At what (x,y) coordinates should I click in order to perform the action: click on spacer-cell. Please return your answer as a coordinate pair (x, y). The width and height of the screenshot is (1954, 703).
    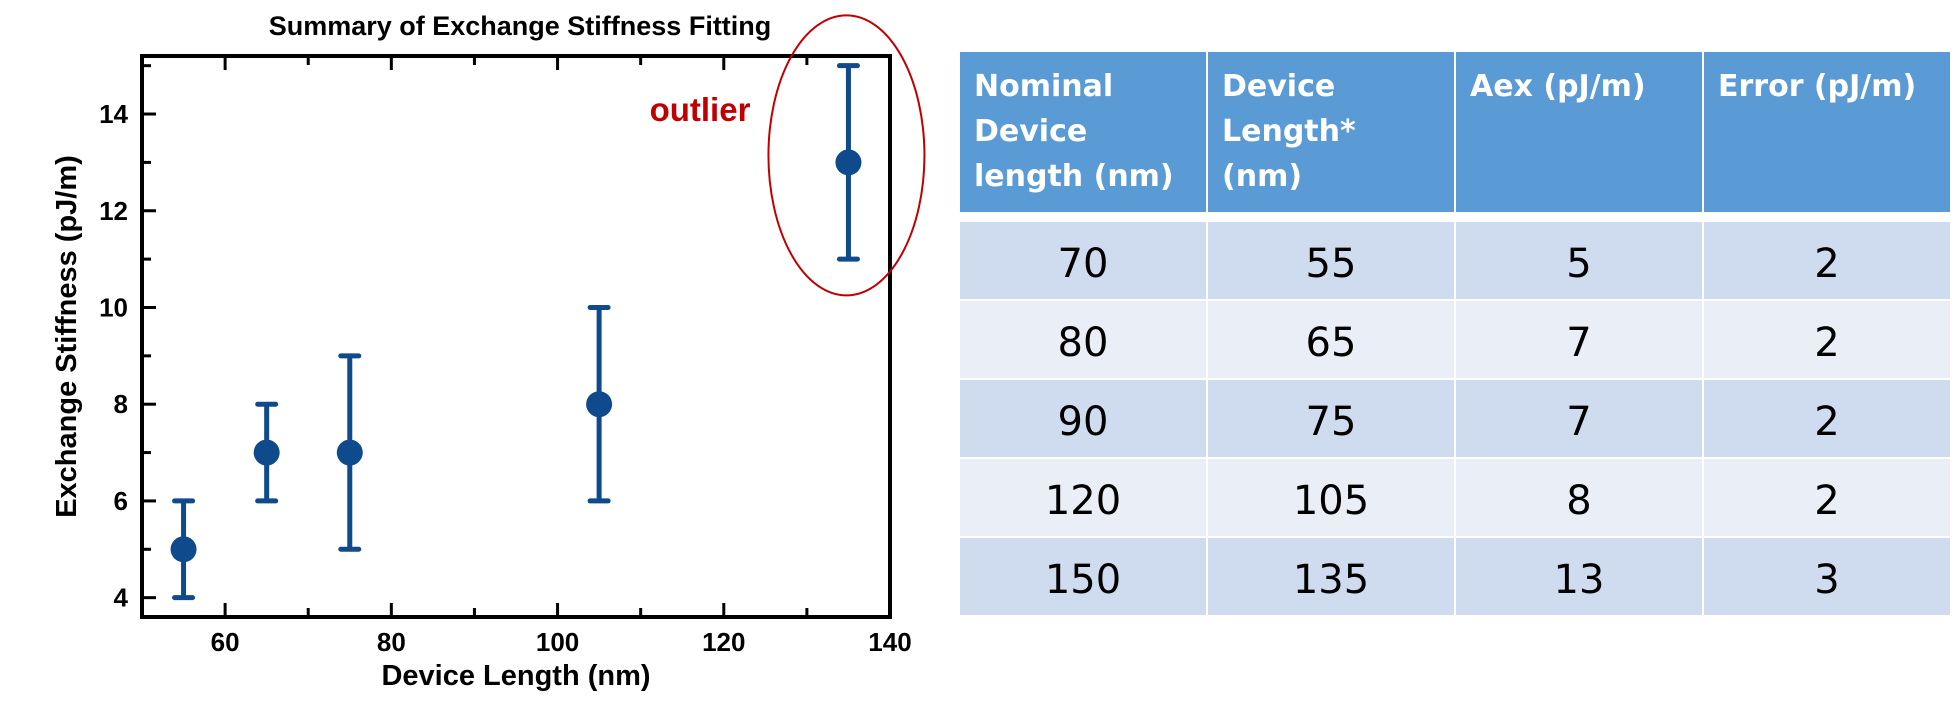
    Looking at the image, I should click on (1455, 217).